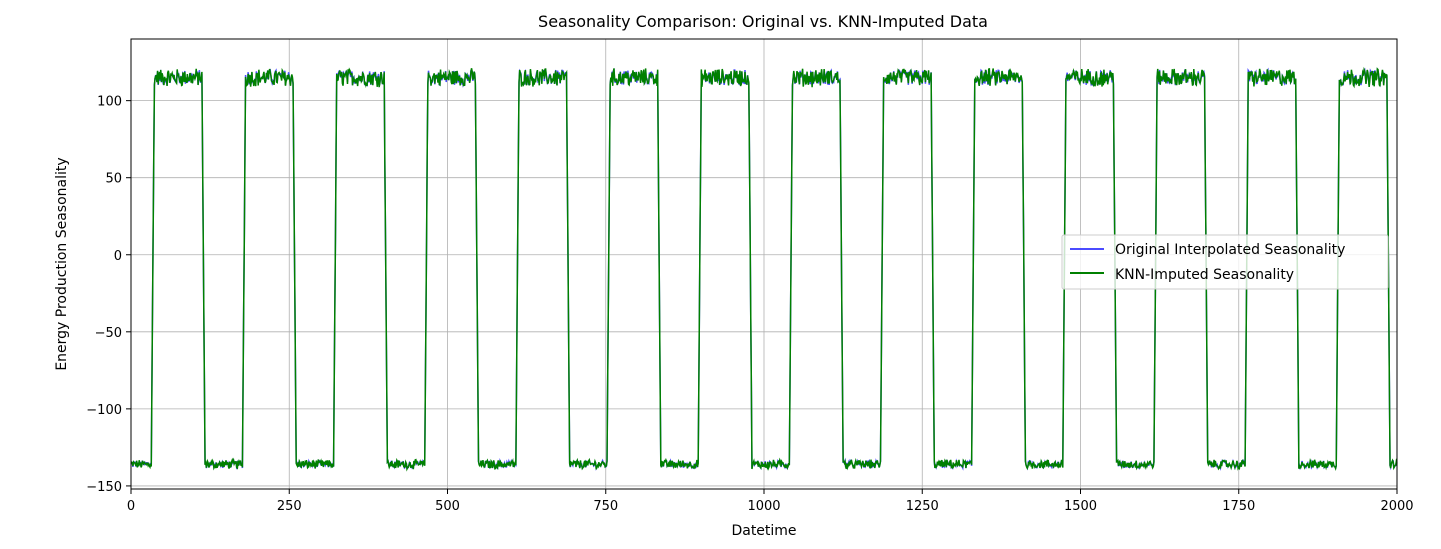 This screenshot has height=549, width=1441. What do you see at coordinates (62, 263) in the screenshot?
I see `y-axis-label: Energy Production Seasonality` at bounding box center [62, 263].